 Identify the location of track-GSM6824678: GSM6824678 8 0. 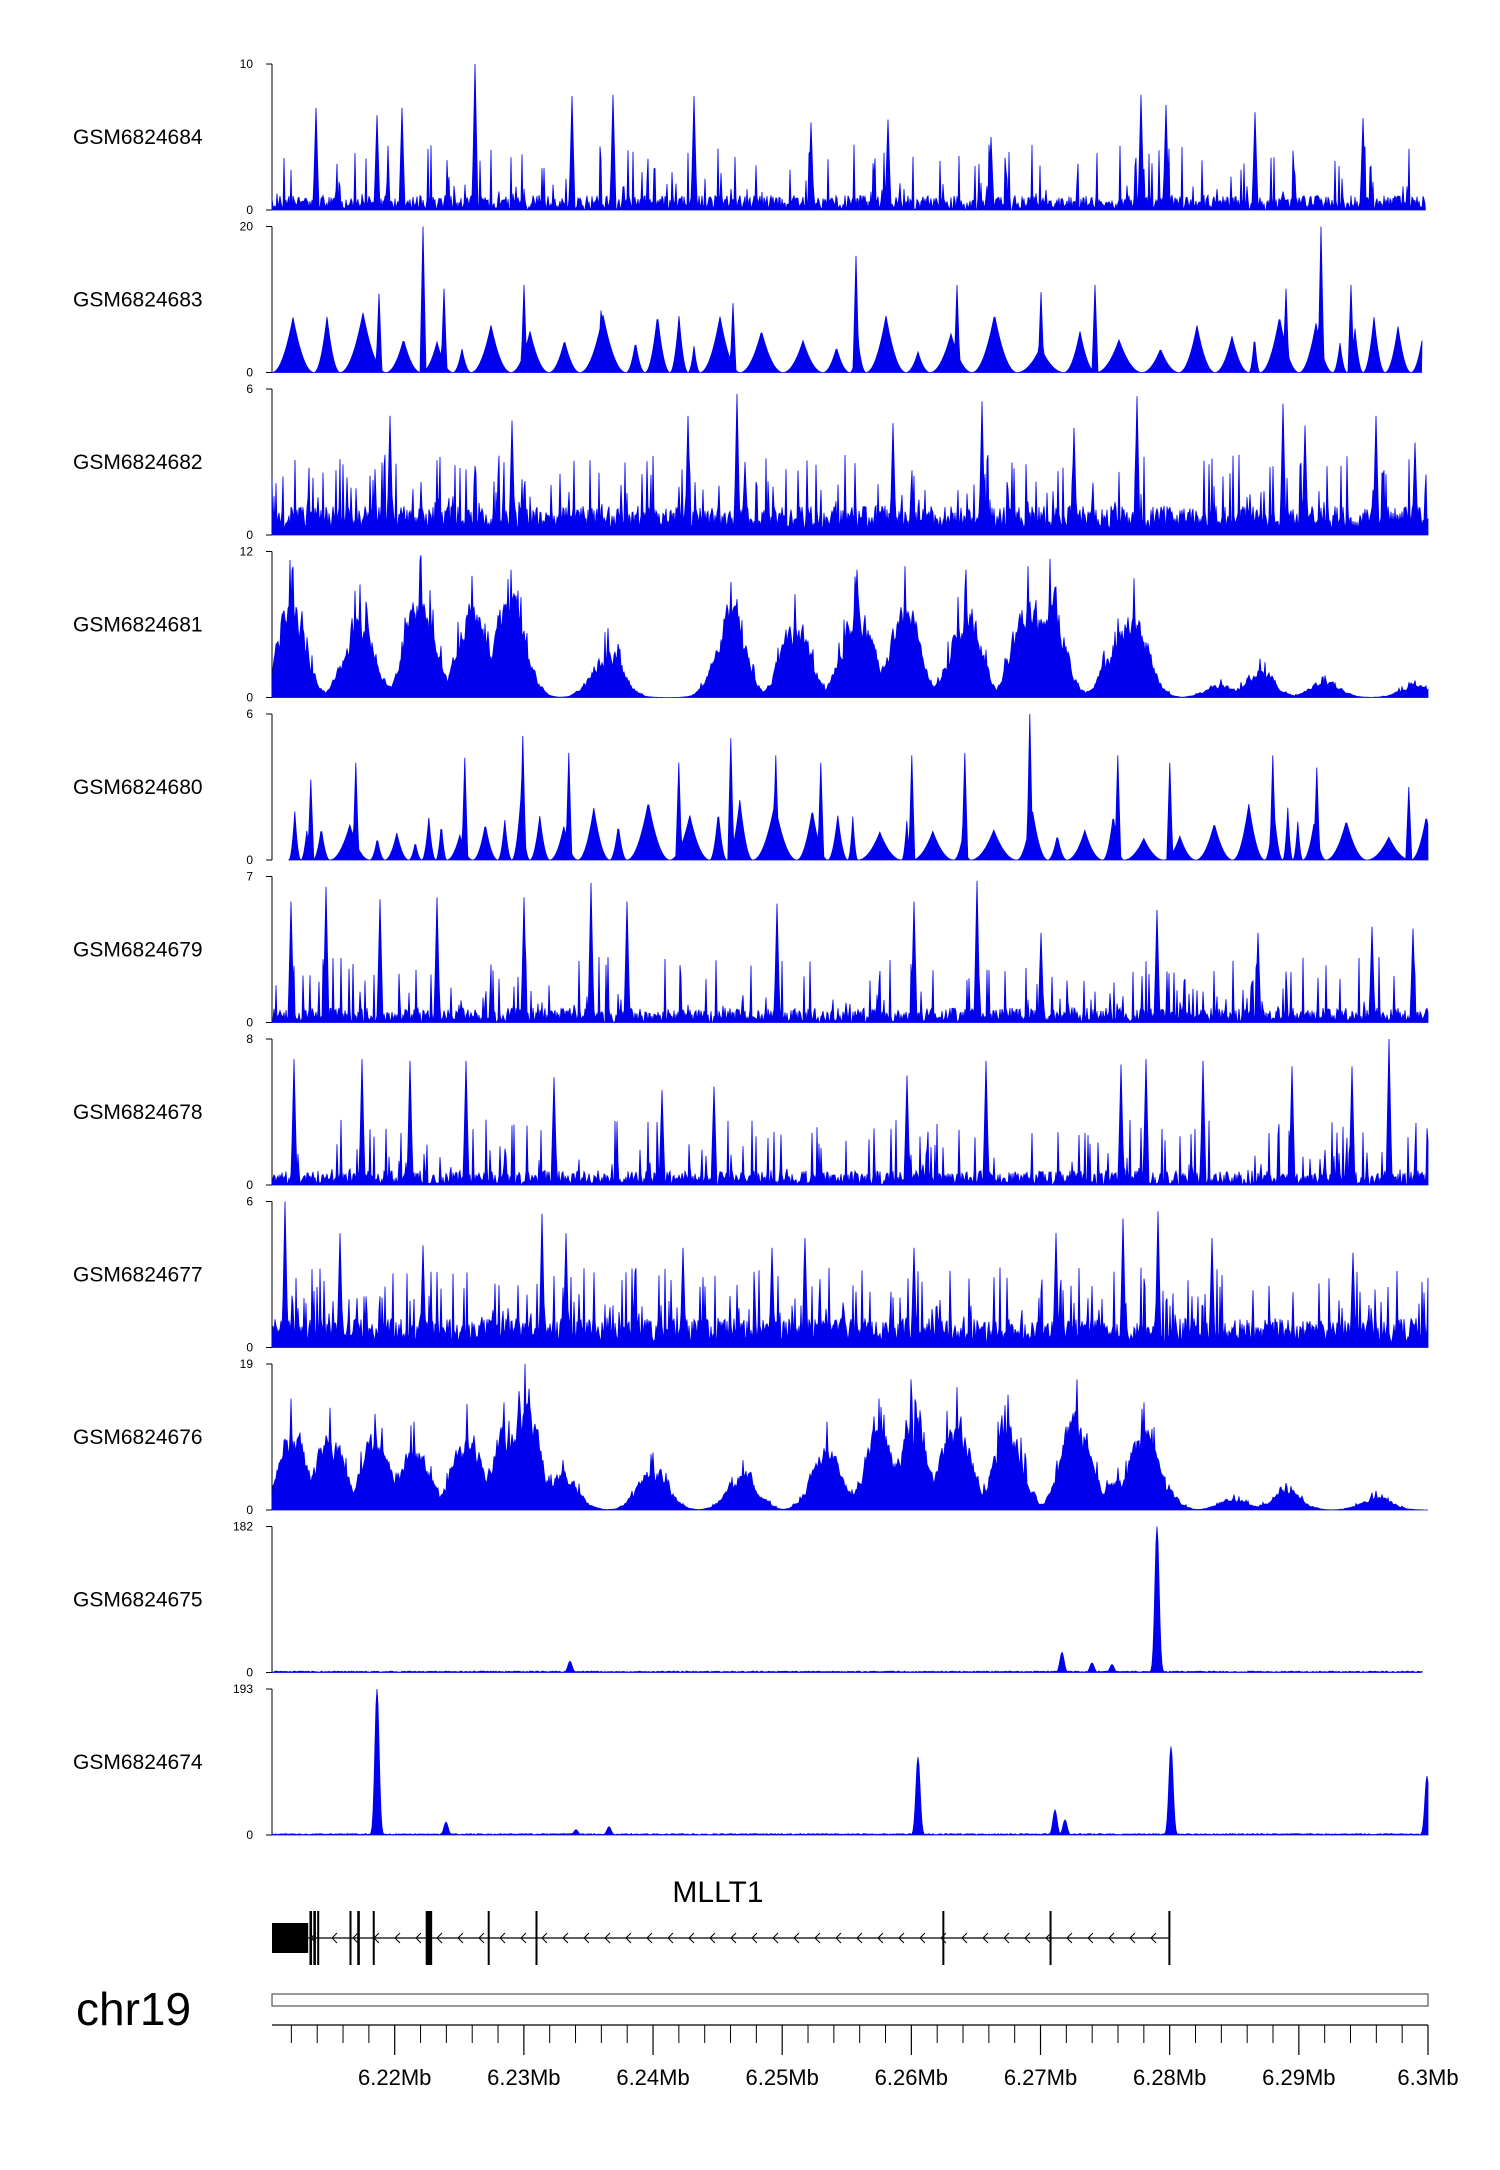
(751, 1112).